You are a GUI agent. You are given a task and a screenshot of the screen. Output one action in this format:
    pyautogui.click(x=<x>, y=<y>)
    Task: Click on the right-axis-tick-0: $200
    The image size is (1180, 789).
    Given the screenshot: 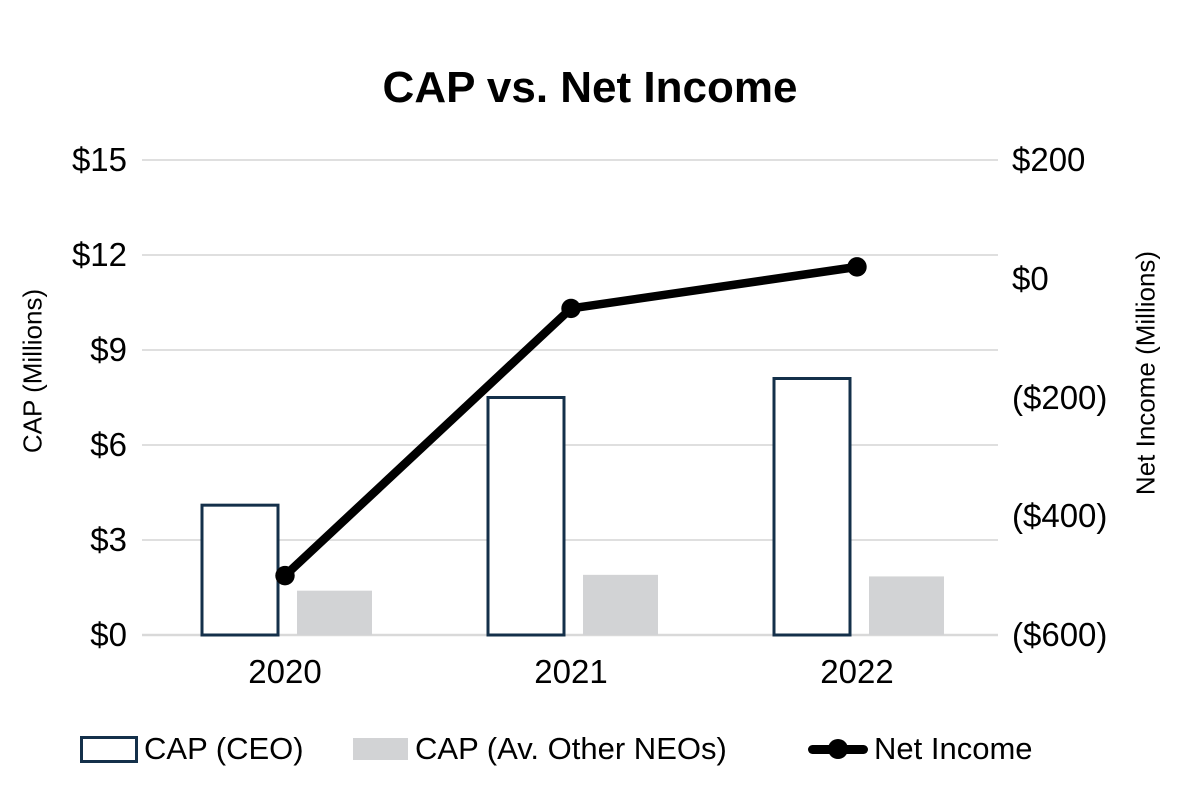 What is the action you would take?
    pyautogui.click(x=1049, y=159)
    